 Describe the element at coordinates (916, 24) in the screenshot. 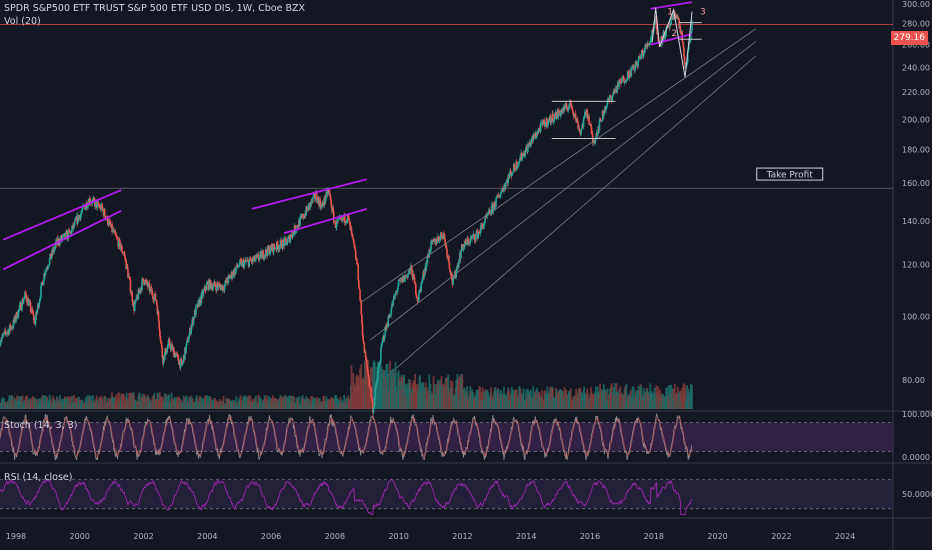

I see `price-tick-label: 280.00` at that location.